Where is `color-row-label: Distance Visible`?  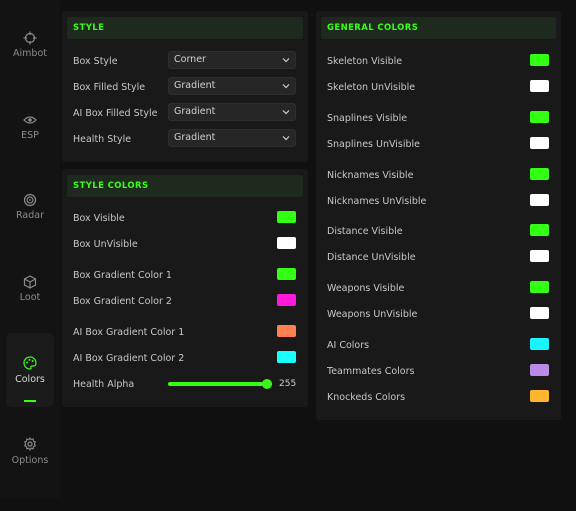 color-row-label: Distance Visible is located at coordinates (365, 231).